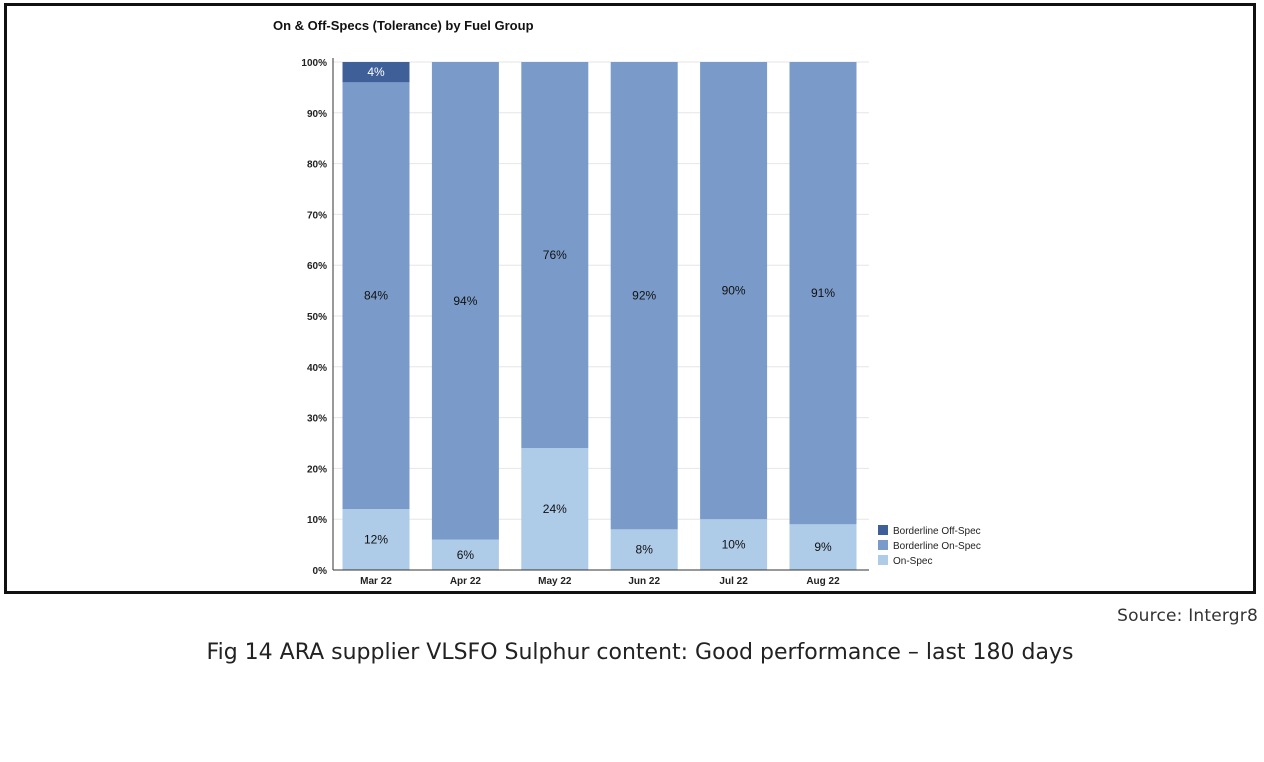 The width and height of the screenshot is (1264, 762). Describe the element at coordinates (317, 419) in the screenshot. I see `y-tick-label: 30%` at that location.